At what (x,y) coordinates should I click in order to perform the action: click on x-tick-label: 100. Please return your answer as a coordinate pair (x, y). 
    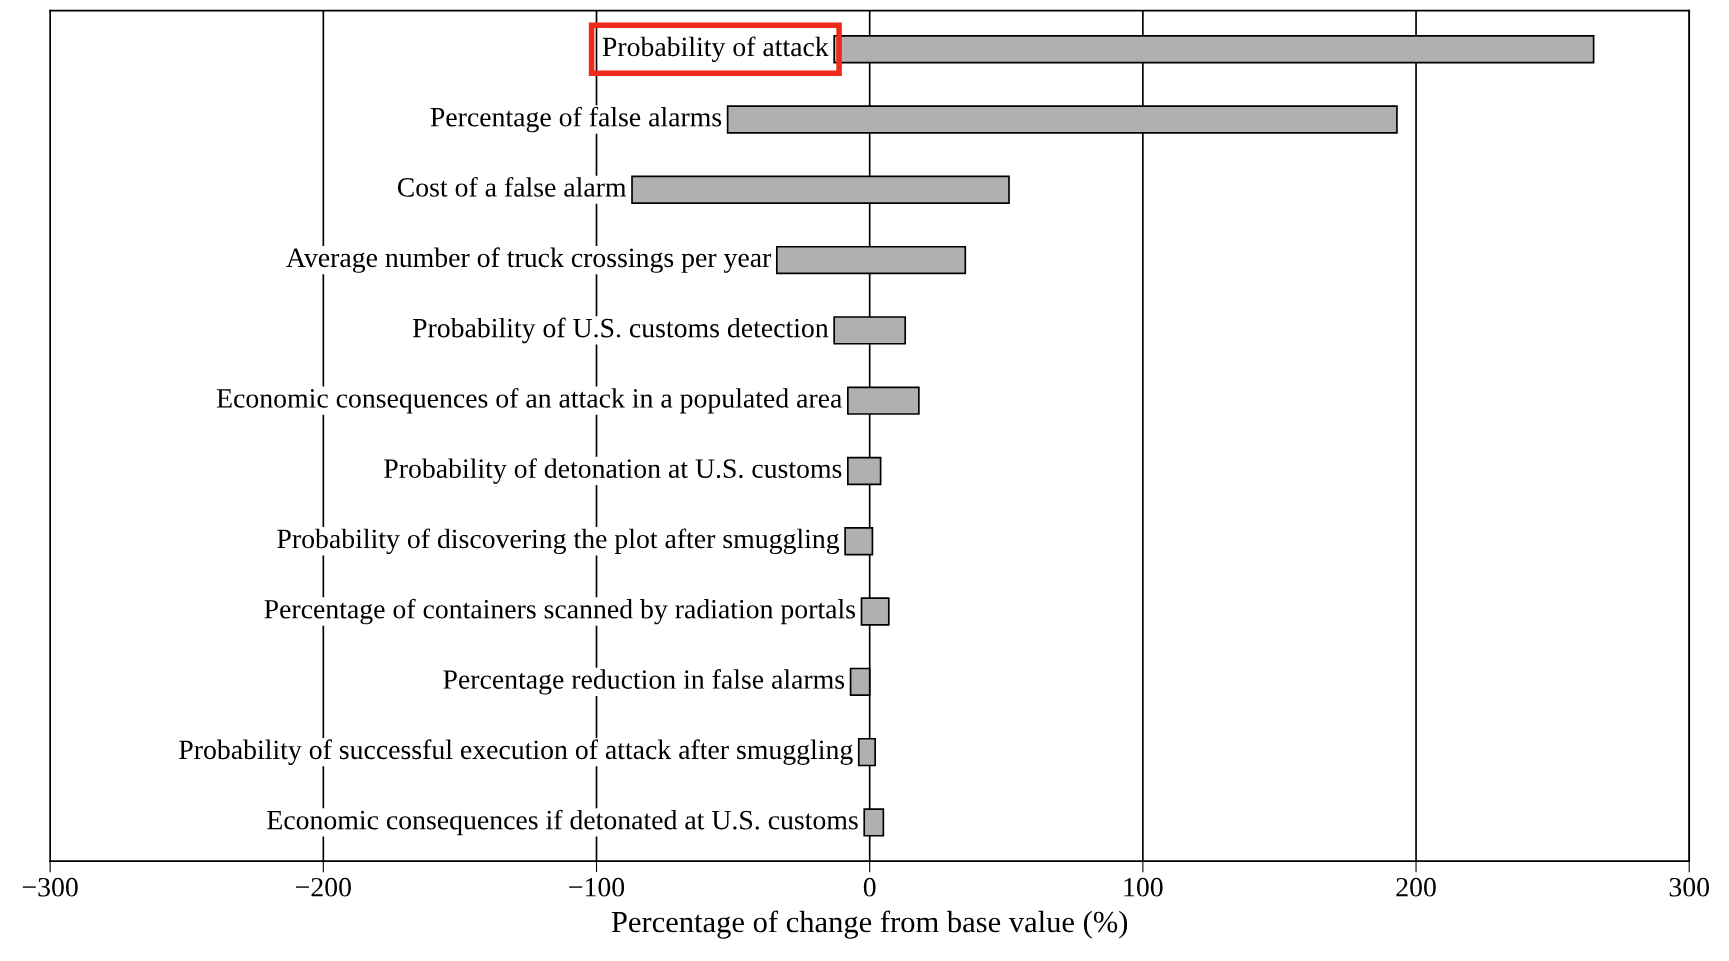
    Looking at the image, I should click on (1143, 887).